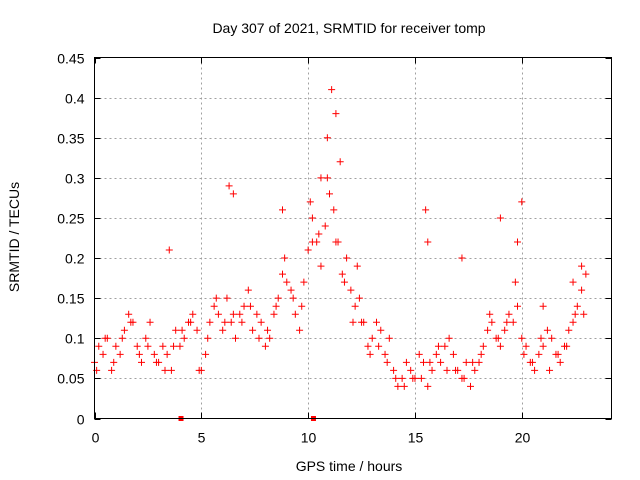  What do you see at coordinates (70, 239) in the screenshot?
I see `y-tick-labels: 0 0.05 0.1 0.15 0.2 0.25 0.3 0.35 0.4 0.45` at bounding box center [70, 239].